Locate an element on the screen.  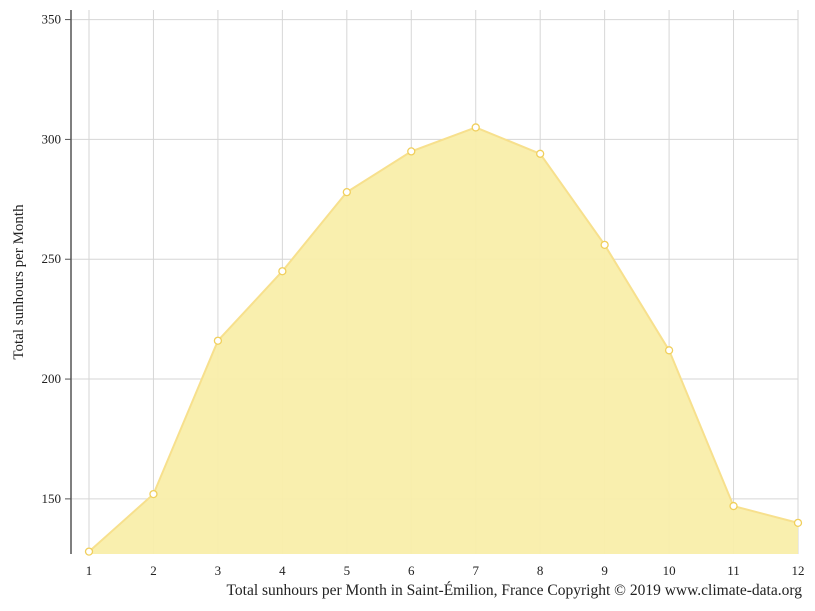
x-tick-label-5: 5 is located at coordinates (347, 570).